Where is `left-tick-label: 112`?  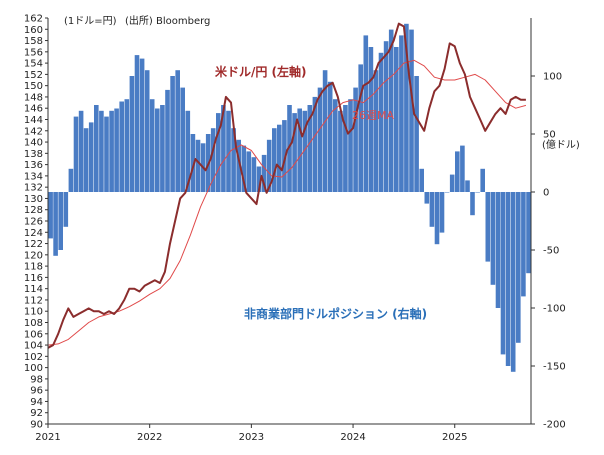
left-tick-label: 112 is located at coordinates (33, 300).